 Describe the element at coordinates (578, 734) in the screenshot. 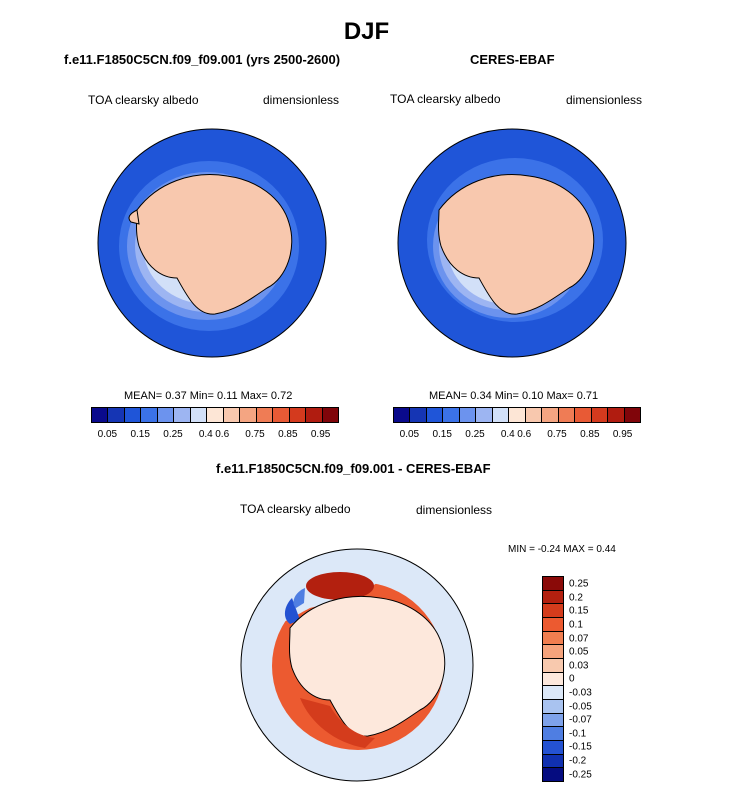

I see `colorbar-tick-label: -0.1` at that location.